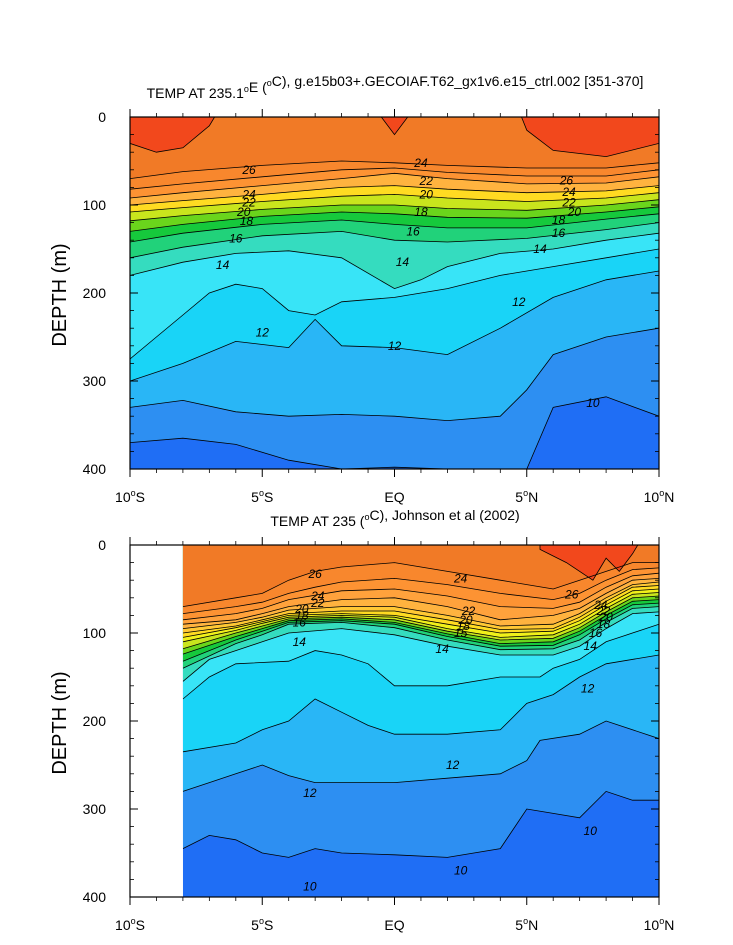 The image size is (733, 945). Describe the element at coordinates (394, 518) in the screenshot. I see `panel-title: TEMP AT 235 (oC), Johnson et al (2002)` at that location.